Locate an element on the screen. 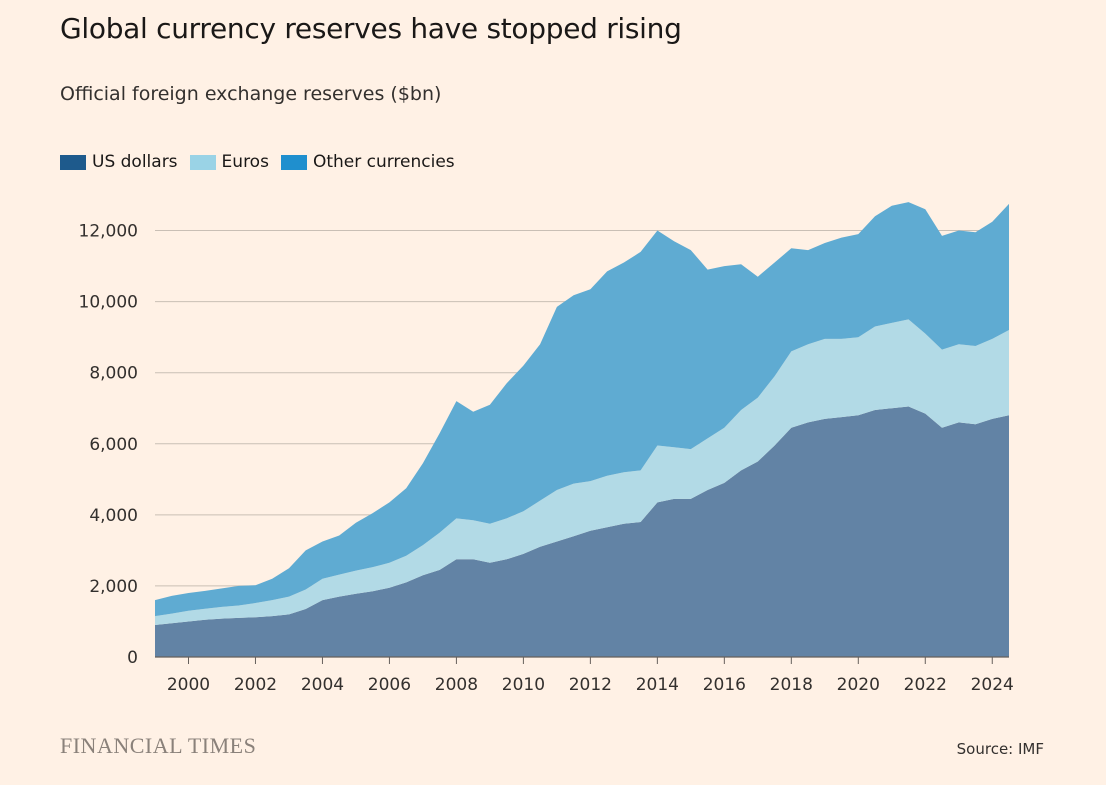  legend: US dollars Euros Other currencies is located at coordinates (263, 162).